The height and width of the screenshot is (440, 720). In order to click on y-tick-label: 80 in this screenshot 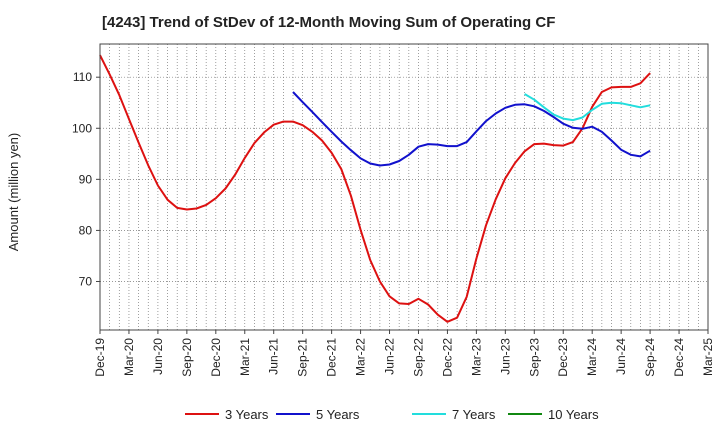, I will do `click(86, 230)`.